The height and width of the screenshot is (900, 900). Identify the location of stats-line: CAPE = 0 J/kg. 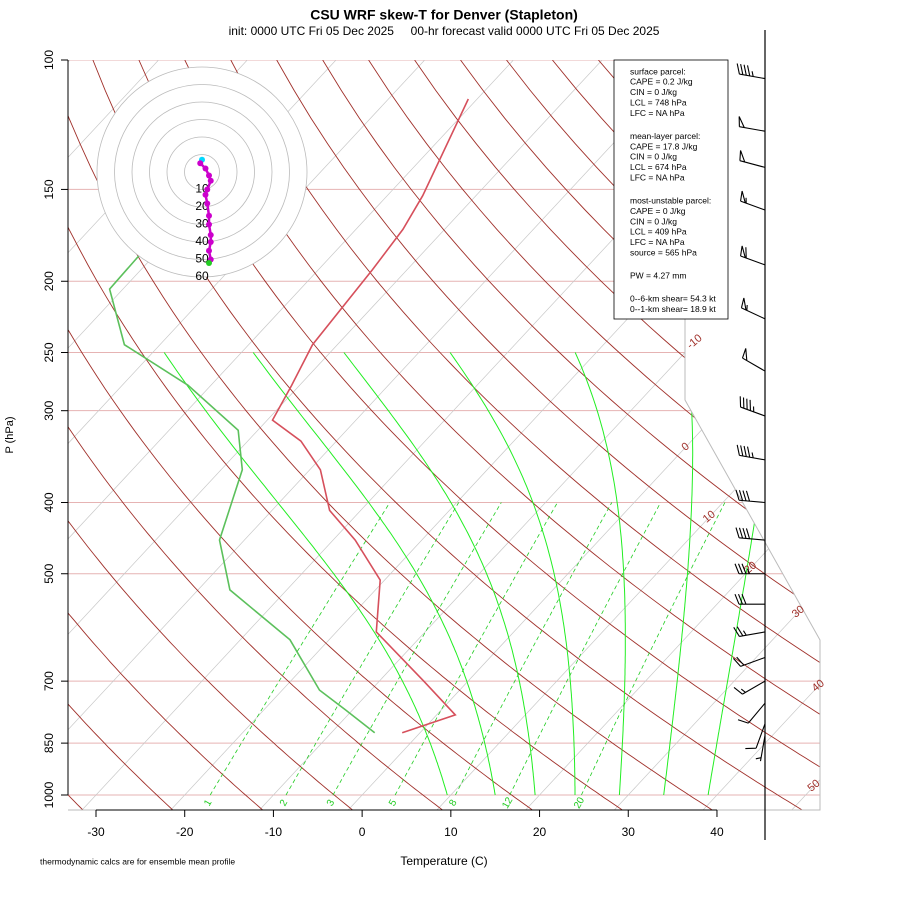
(658, 211).